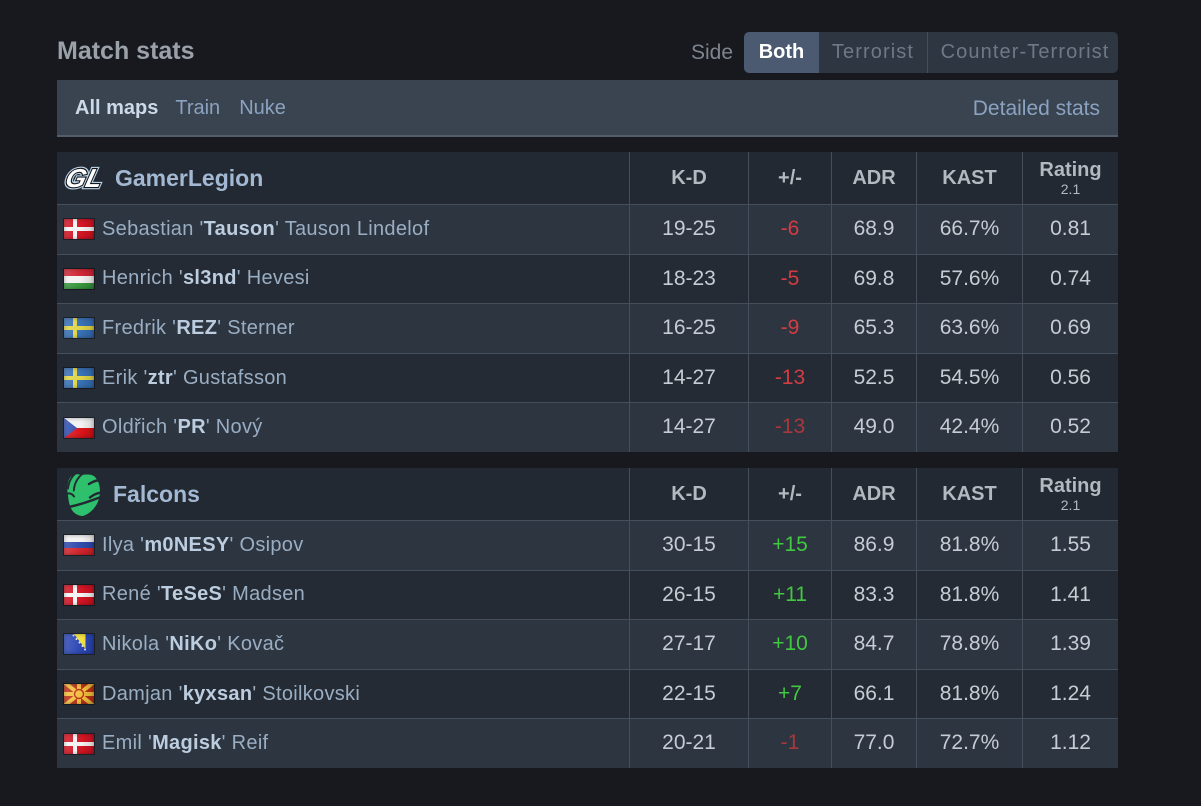  I want to click on svg-text: GL, so click(83, 178).